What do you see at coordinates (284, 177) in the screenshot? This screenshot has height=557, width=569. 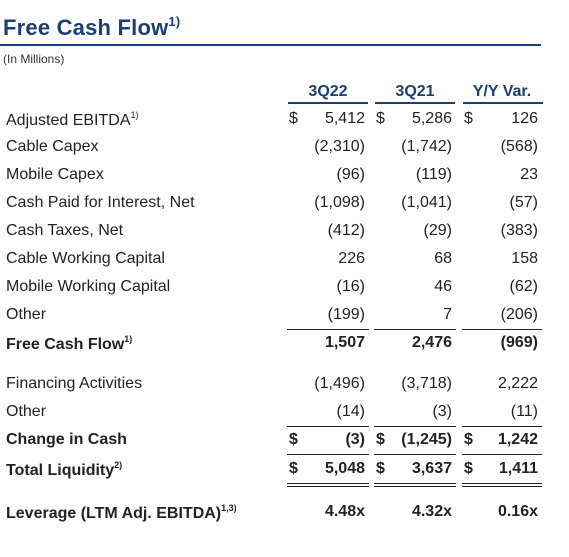 I see `table-row: Mobile Capex (96) (119) 23` at bounding box center [284, 177].